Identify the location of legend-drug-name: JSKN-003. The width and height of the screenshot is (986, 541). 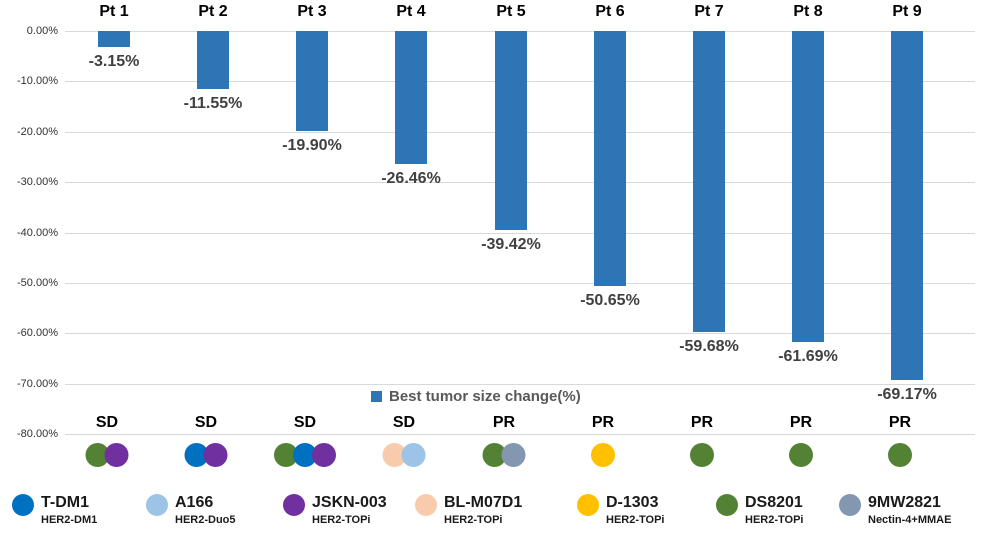
(349, 502).